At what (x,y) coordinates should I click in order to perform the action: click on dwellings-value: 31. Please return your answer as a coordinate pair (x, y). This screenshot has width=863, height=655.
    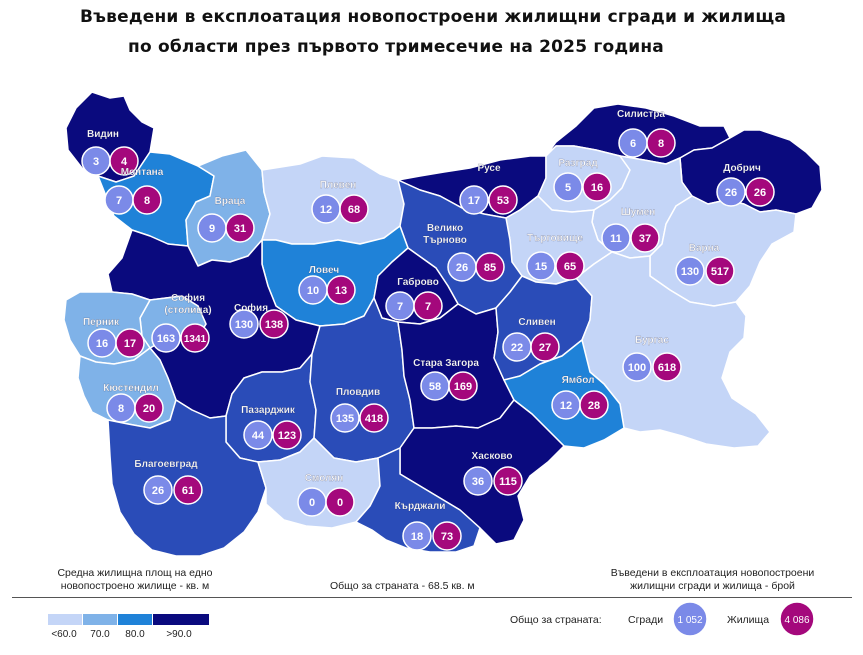
    Looking at the image, I should click on (240, 229).